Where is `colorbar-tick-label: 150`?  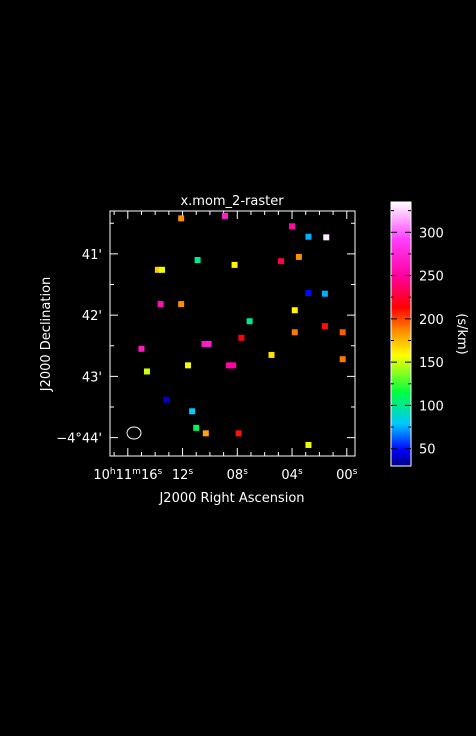
colorbar-tick-label: 150 is located at coordinates (431, 363).